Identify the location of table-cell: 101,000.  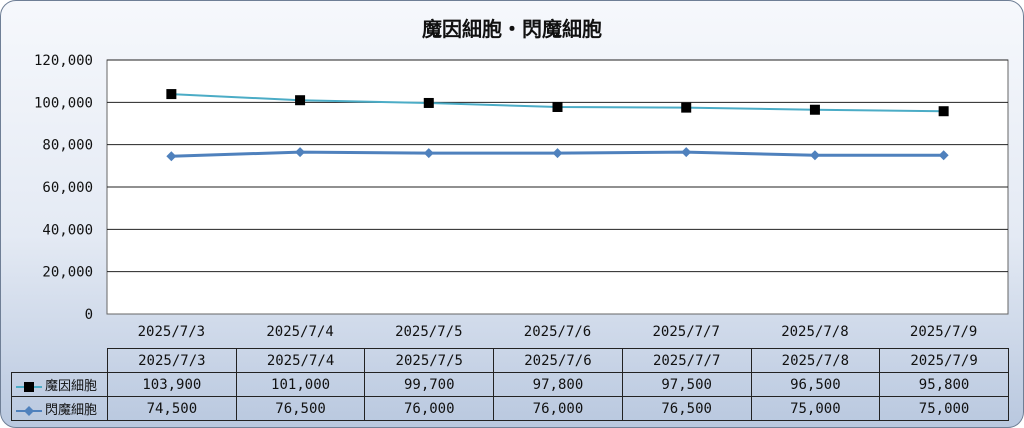
(300, 384).